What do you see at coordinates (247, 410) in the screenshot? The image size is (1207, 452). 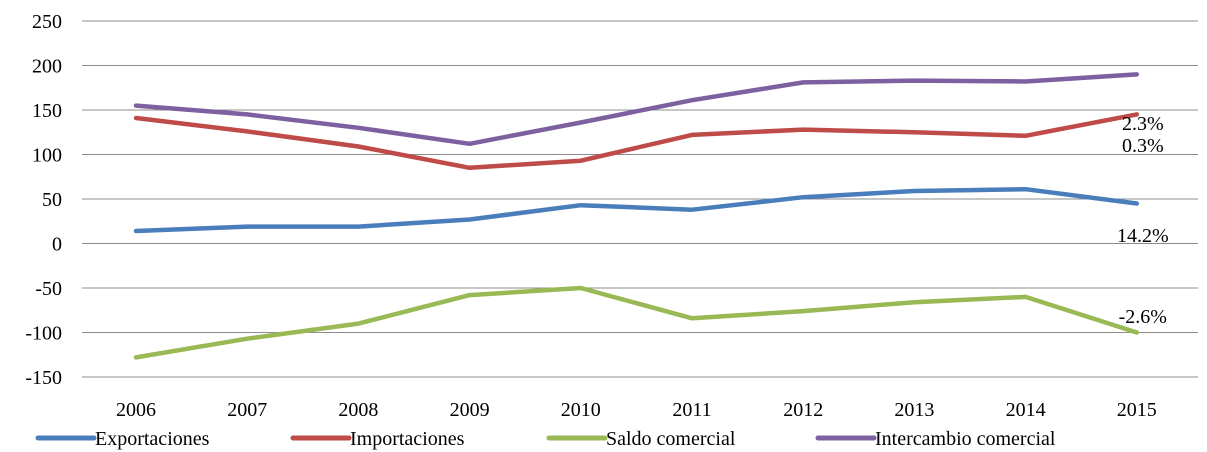 I see `x-tick-label: 2007` at bounding box center [247, 410].